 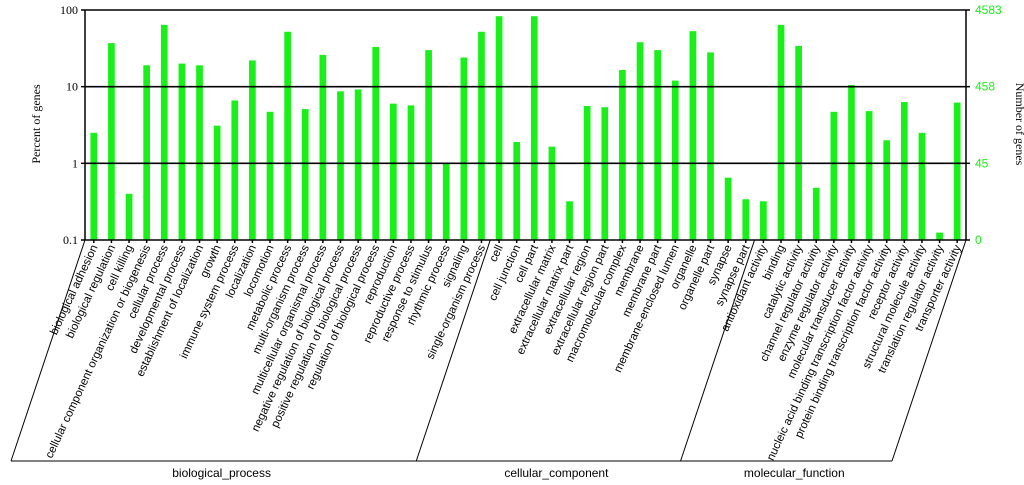 I want to click on group-label-molecular_function: molecular_function, so click(x=794, y=473).